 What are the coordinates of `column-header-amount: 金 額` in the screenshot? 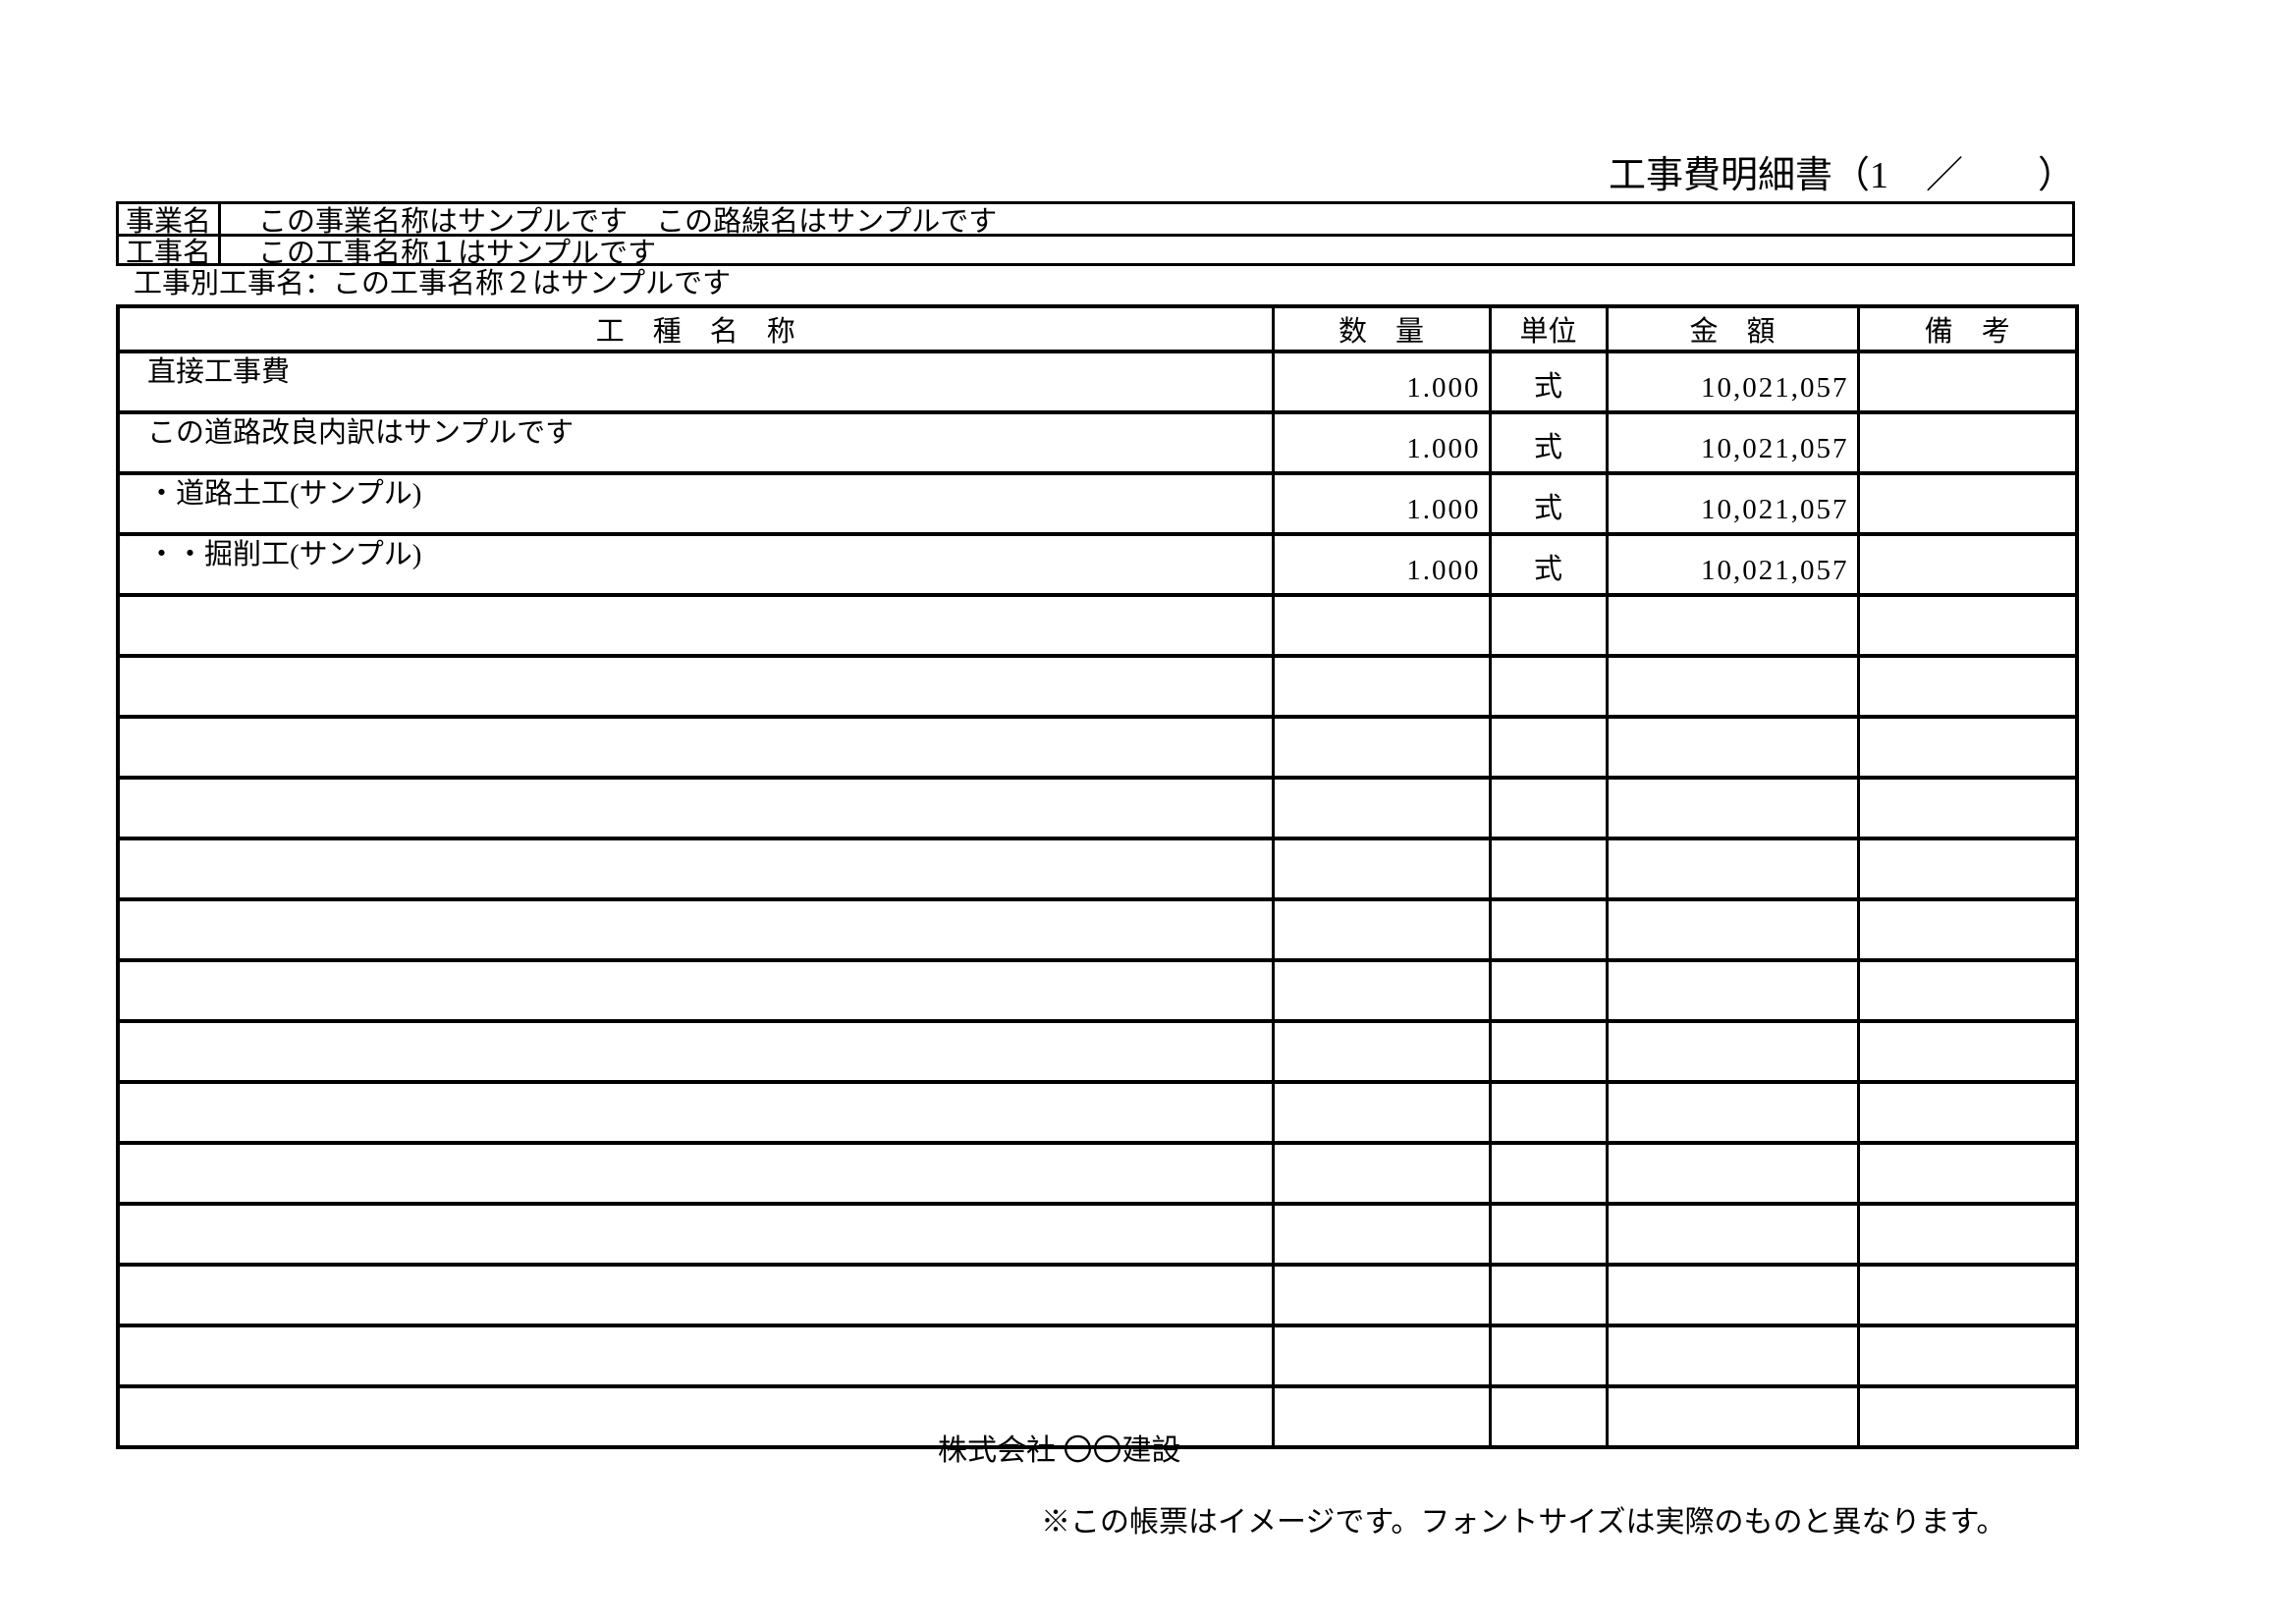 It's located at (1732, 328).